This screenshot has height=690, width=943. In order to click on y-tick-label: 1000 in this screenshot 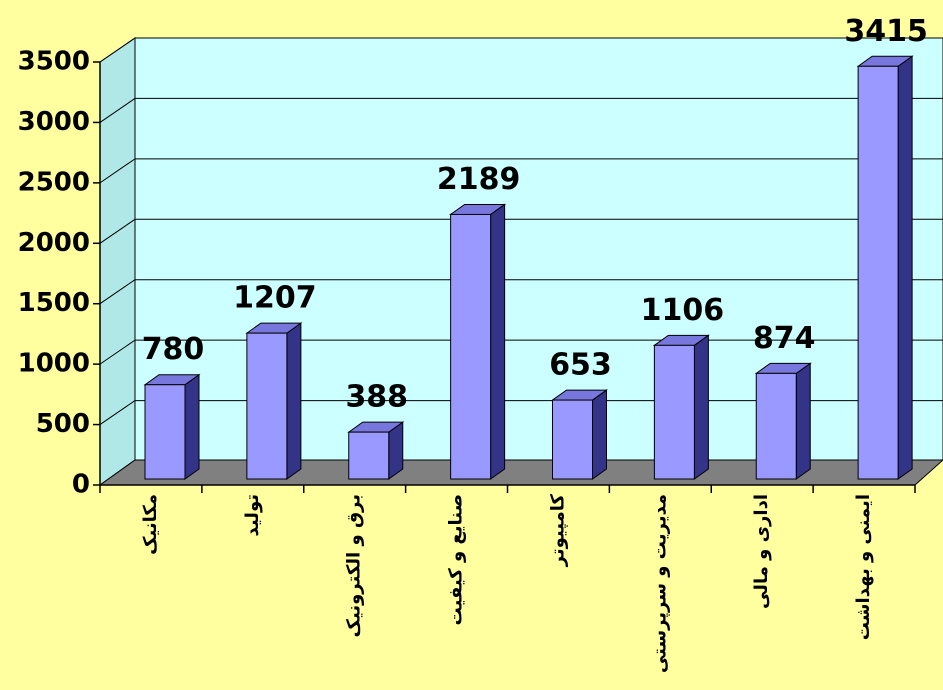, I will do `click(54, 364)`.